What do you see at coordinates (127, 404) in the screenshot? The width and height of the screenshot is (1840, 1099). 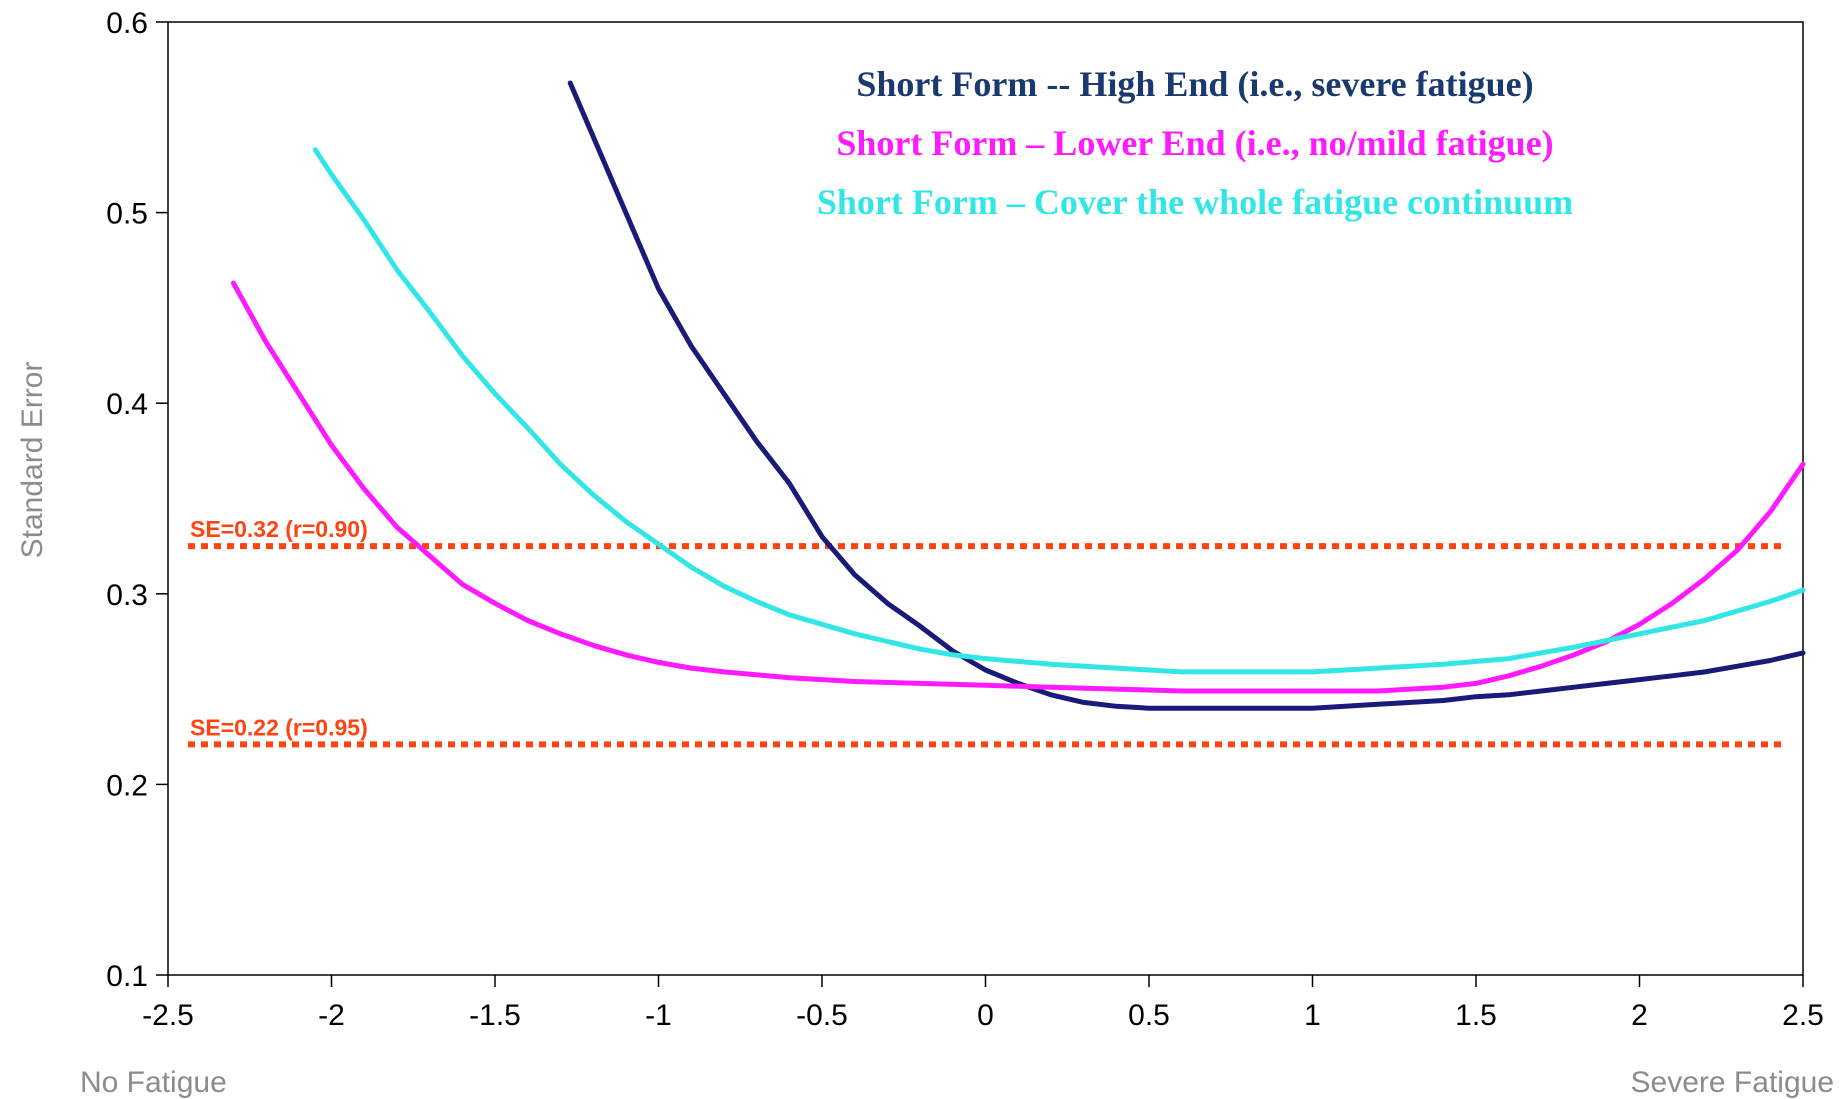 I see `y-tick-label: 0.4` at bounding box center [127, 404].